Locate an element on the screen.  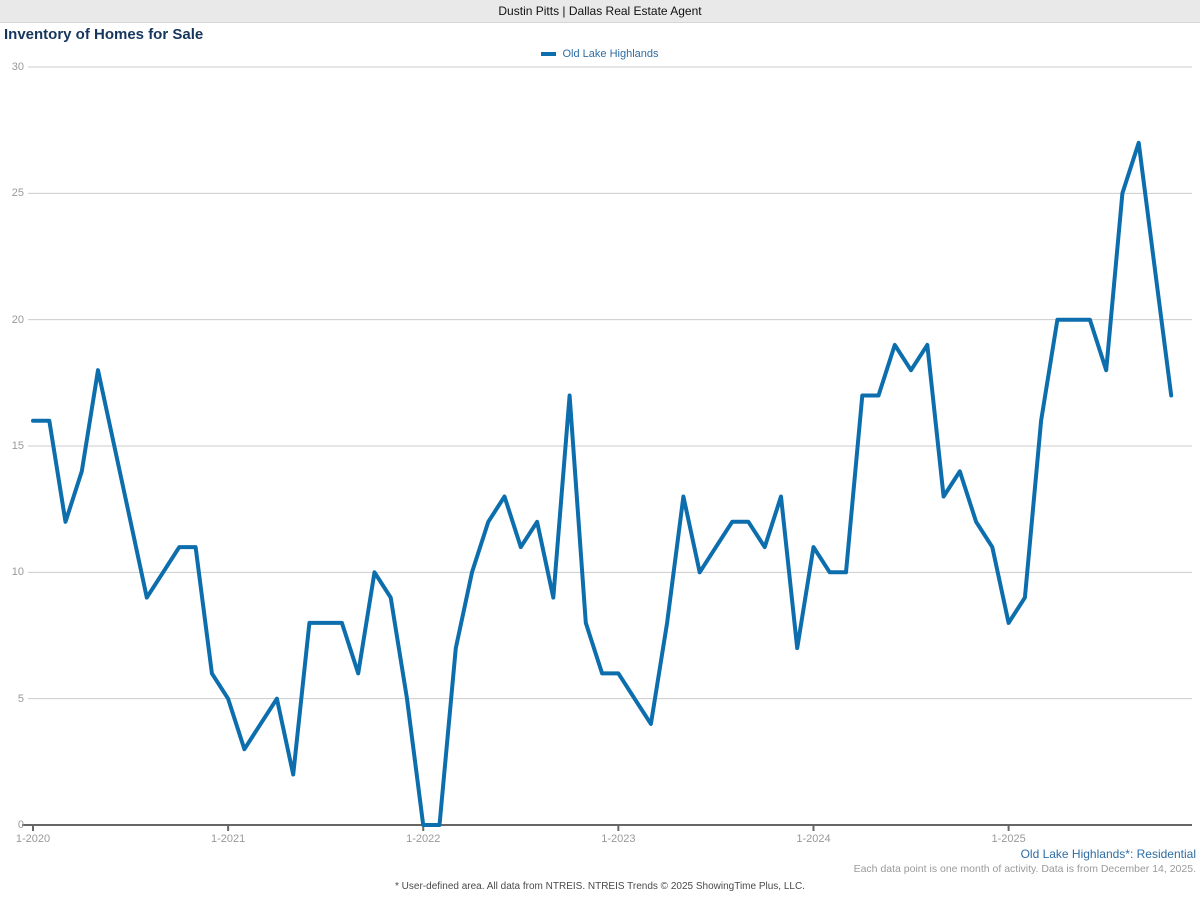
y-axis-label-20: 20 is located at coordinates (17, 319).